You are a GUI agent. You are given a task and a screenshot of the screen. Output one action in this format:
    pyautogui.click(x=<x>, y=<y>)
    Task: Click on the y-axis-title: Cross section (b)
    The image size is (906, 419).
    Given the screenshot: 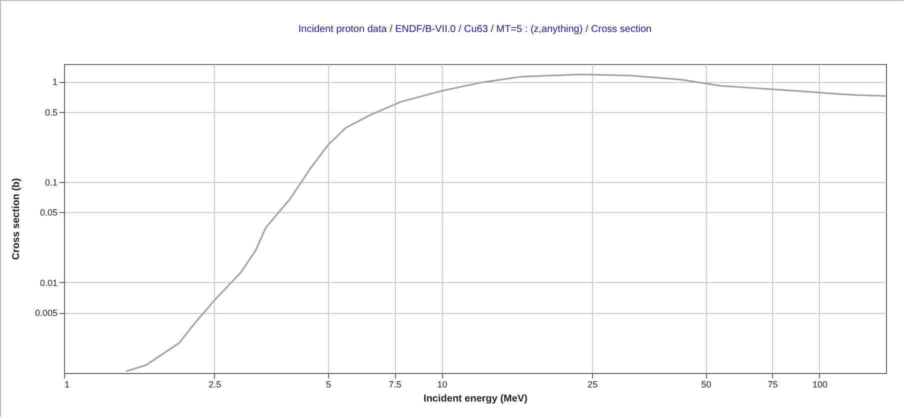 What is the action you would take?
    pyautogui.click(x=16, y=219)
    